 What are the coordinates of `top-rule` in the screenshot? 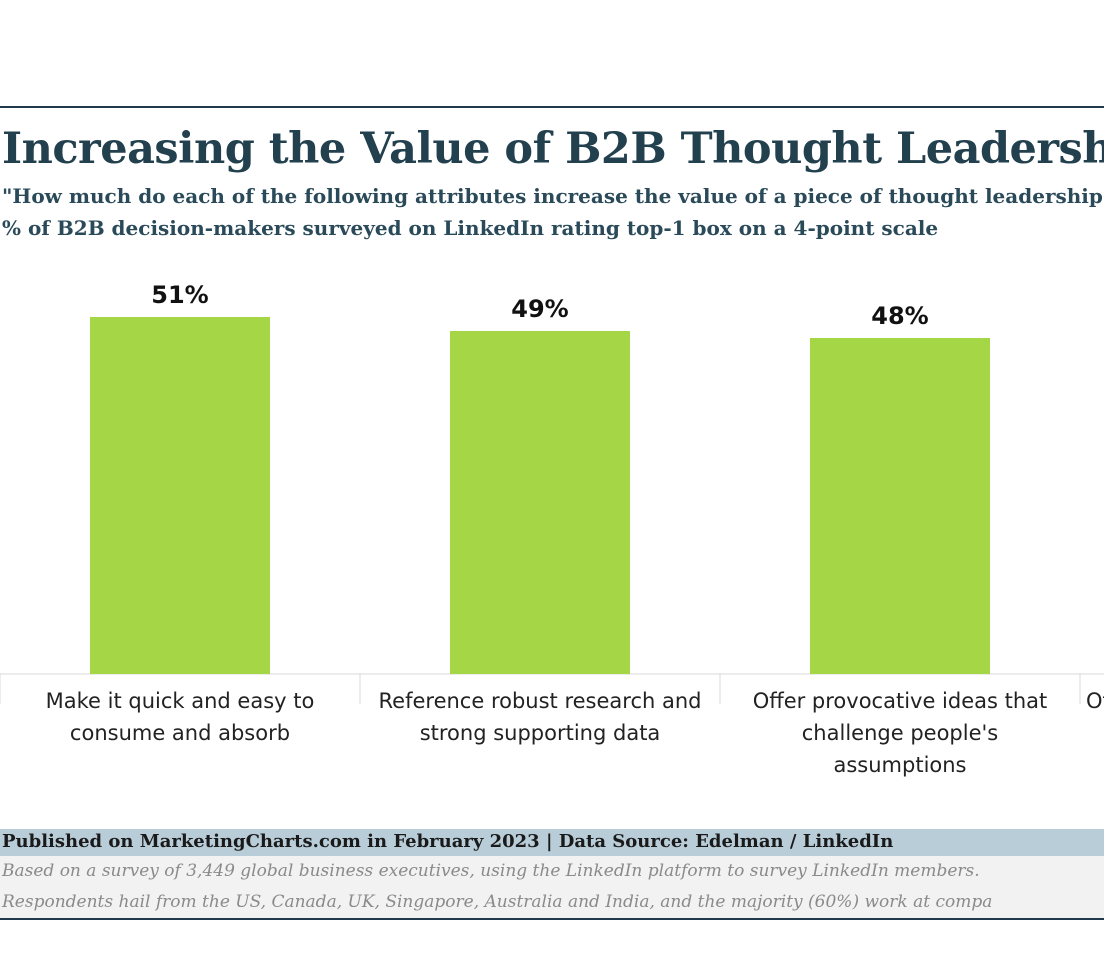 It's located at (552, 107).